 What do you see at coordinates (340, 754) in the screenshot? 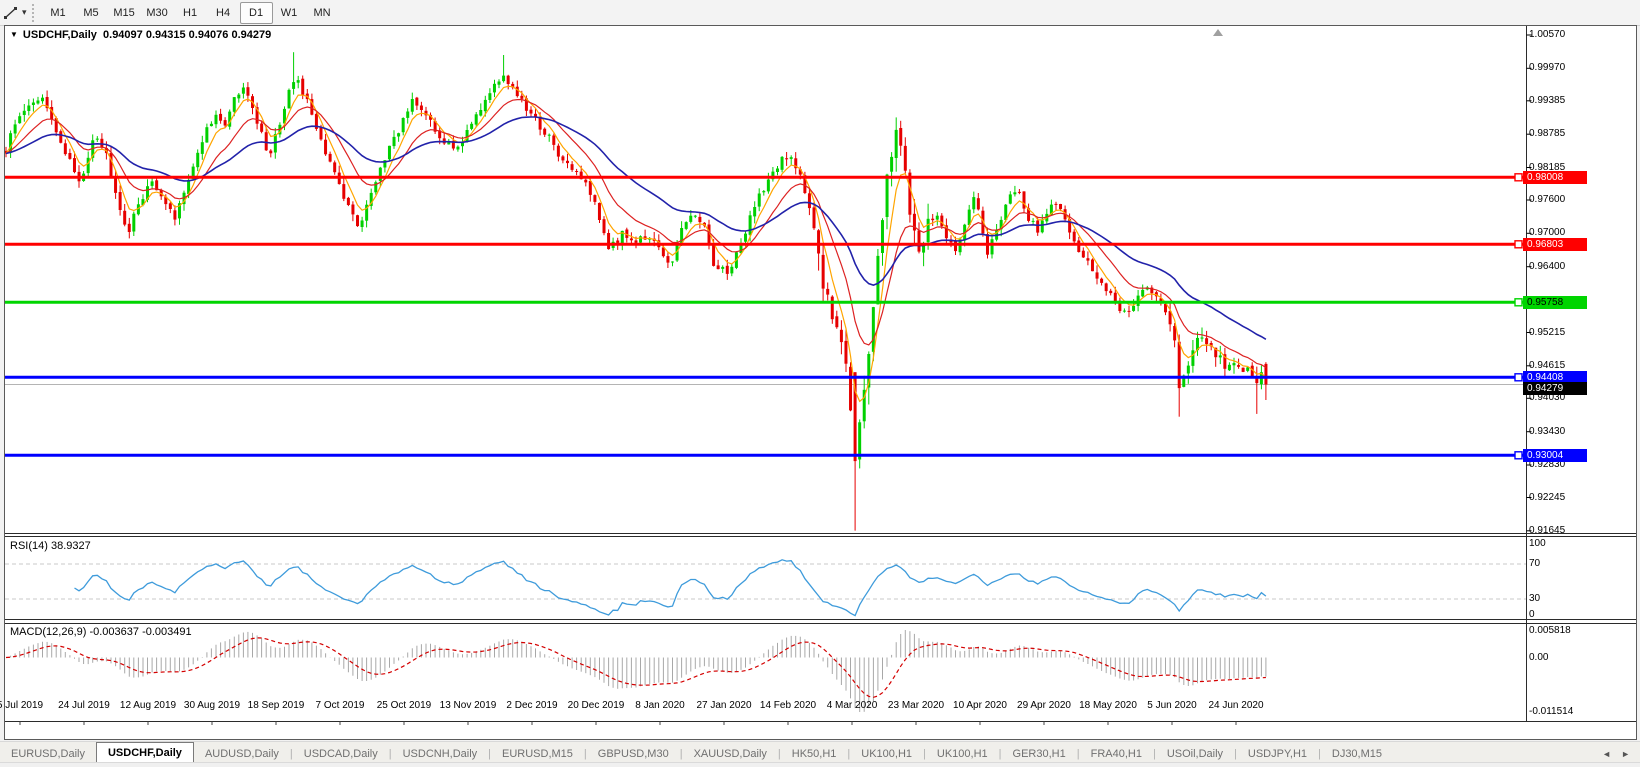
I see `chart-tab-usdcad-daily: USDCAD,Daily` at bounding box center [340, 754].